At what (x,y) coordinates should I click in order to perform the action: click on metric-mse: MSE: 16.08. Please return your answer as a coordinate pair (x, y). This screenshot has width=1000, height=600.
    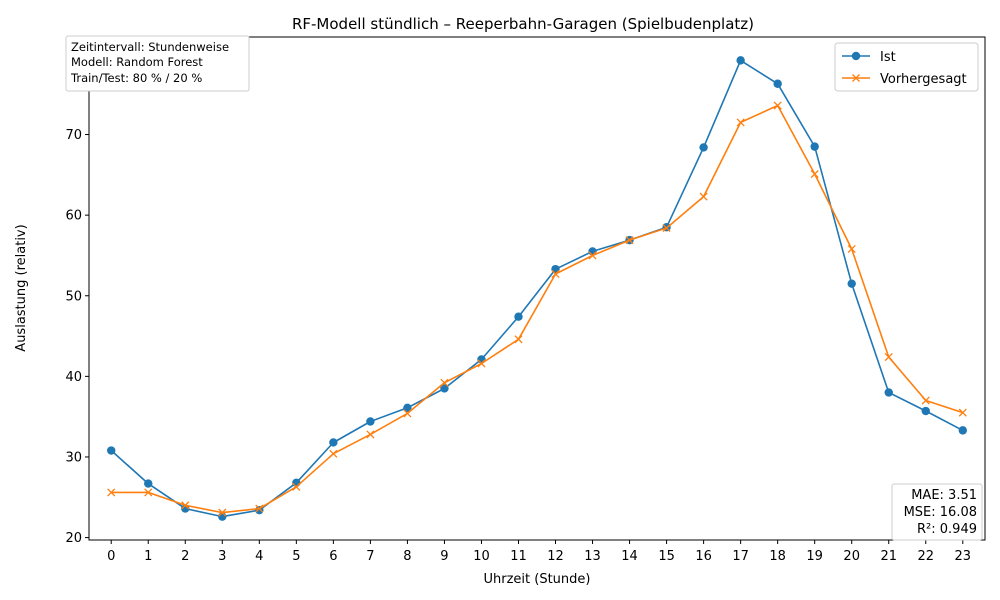
    Looking at the image, I should click on (940, 512).